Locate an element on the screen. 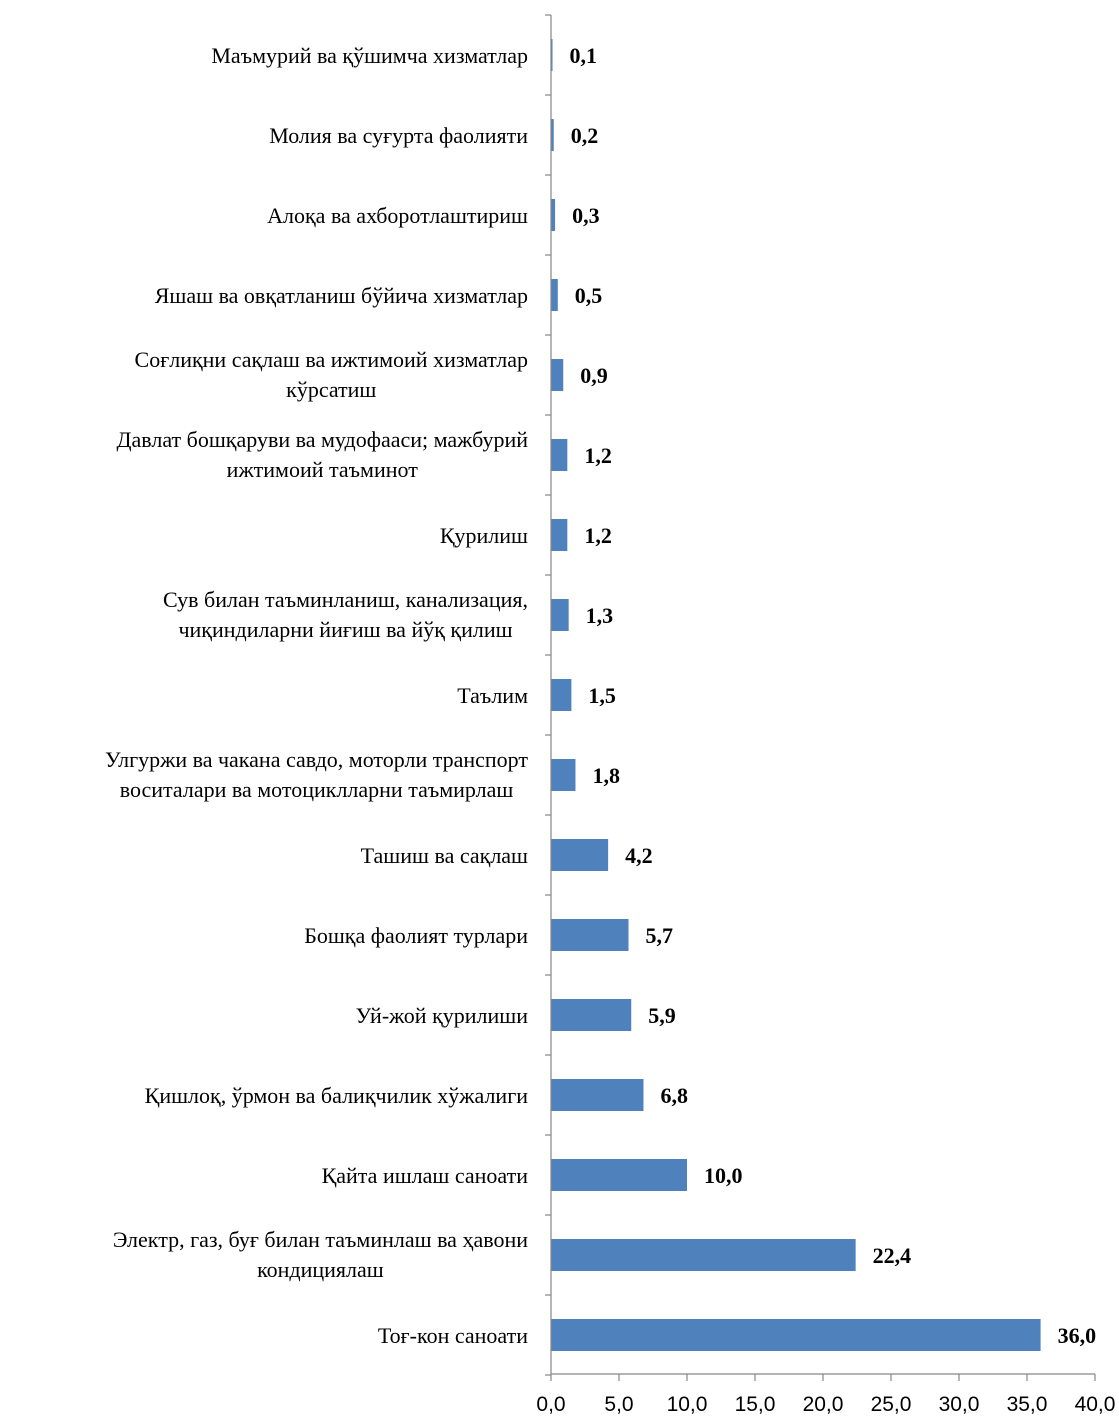  category-label-line: Таълим is located at coordinates (492, 695).